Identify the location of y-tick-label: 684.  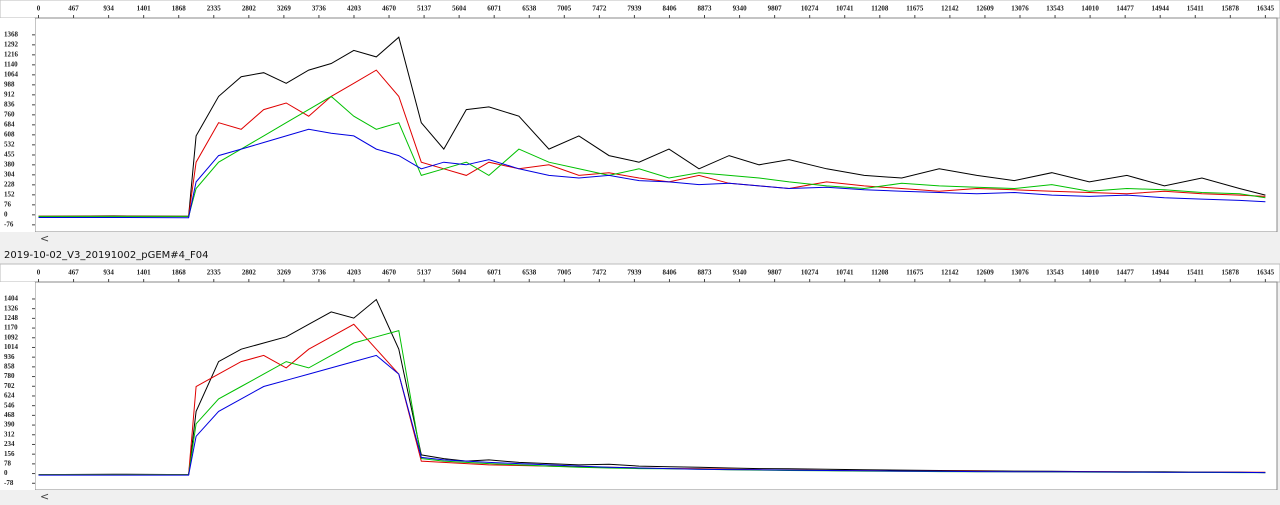
(9, 124).